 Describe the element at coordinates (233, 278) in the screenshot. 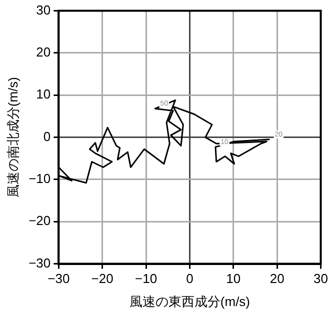

I see `x-tick-label: 10` at that location.